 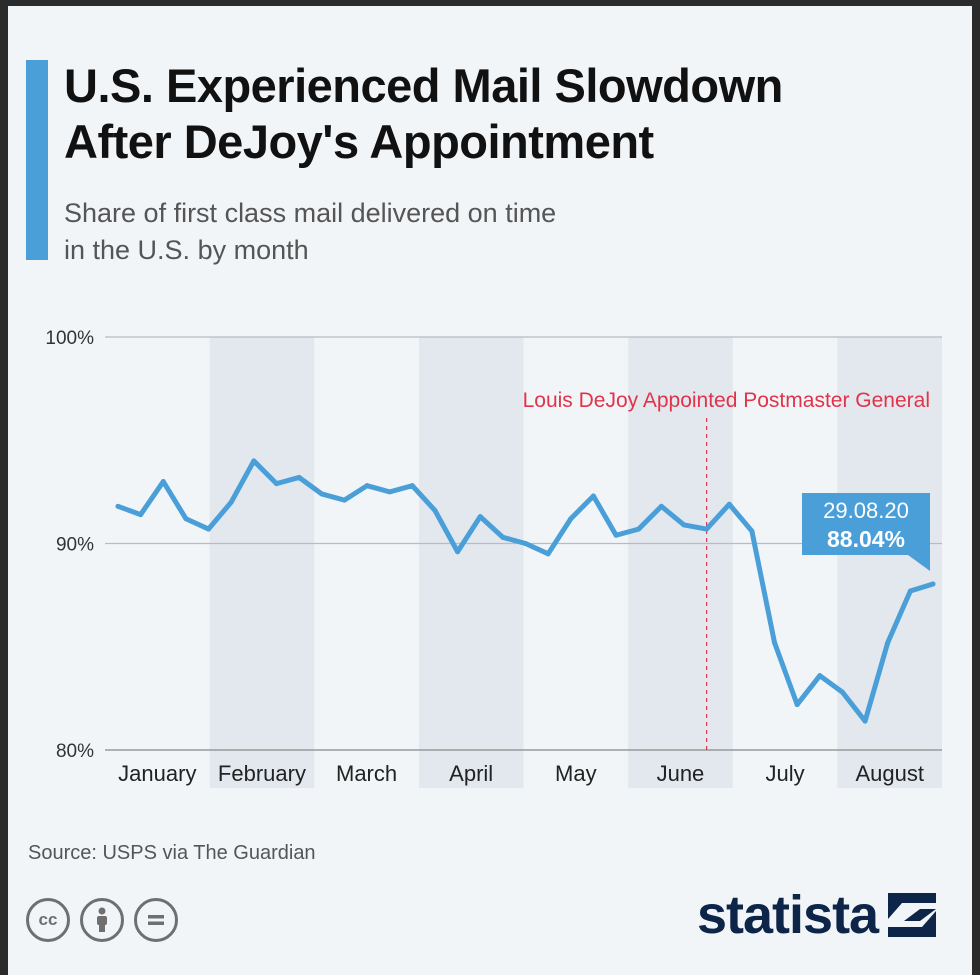 I want to click on source-note: Source: USPS via The Guardian, so click(x=172, y=853).